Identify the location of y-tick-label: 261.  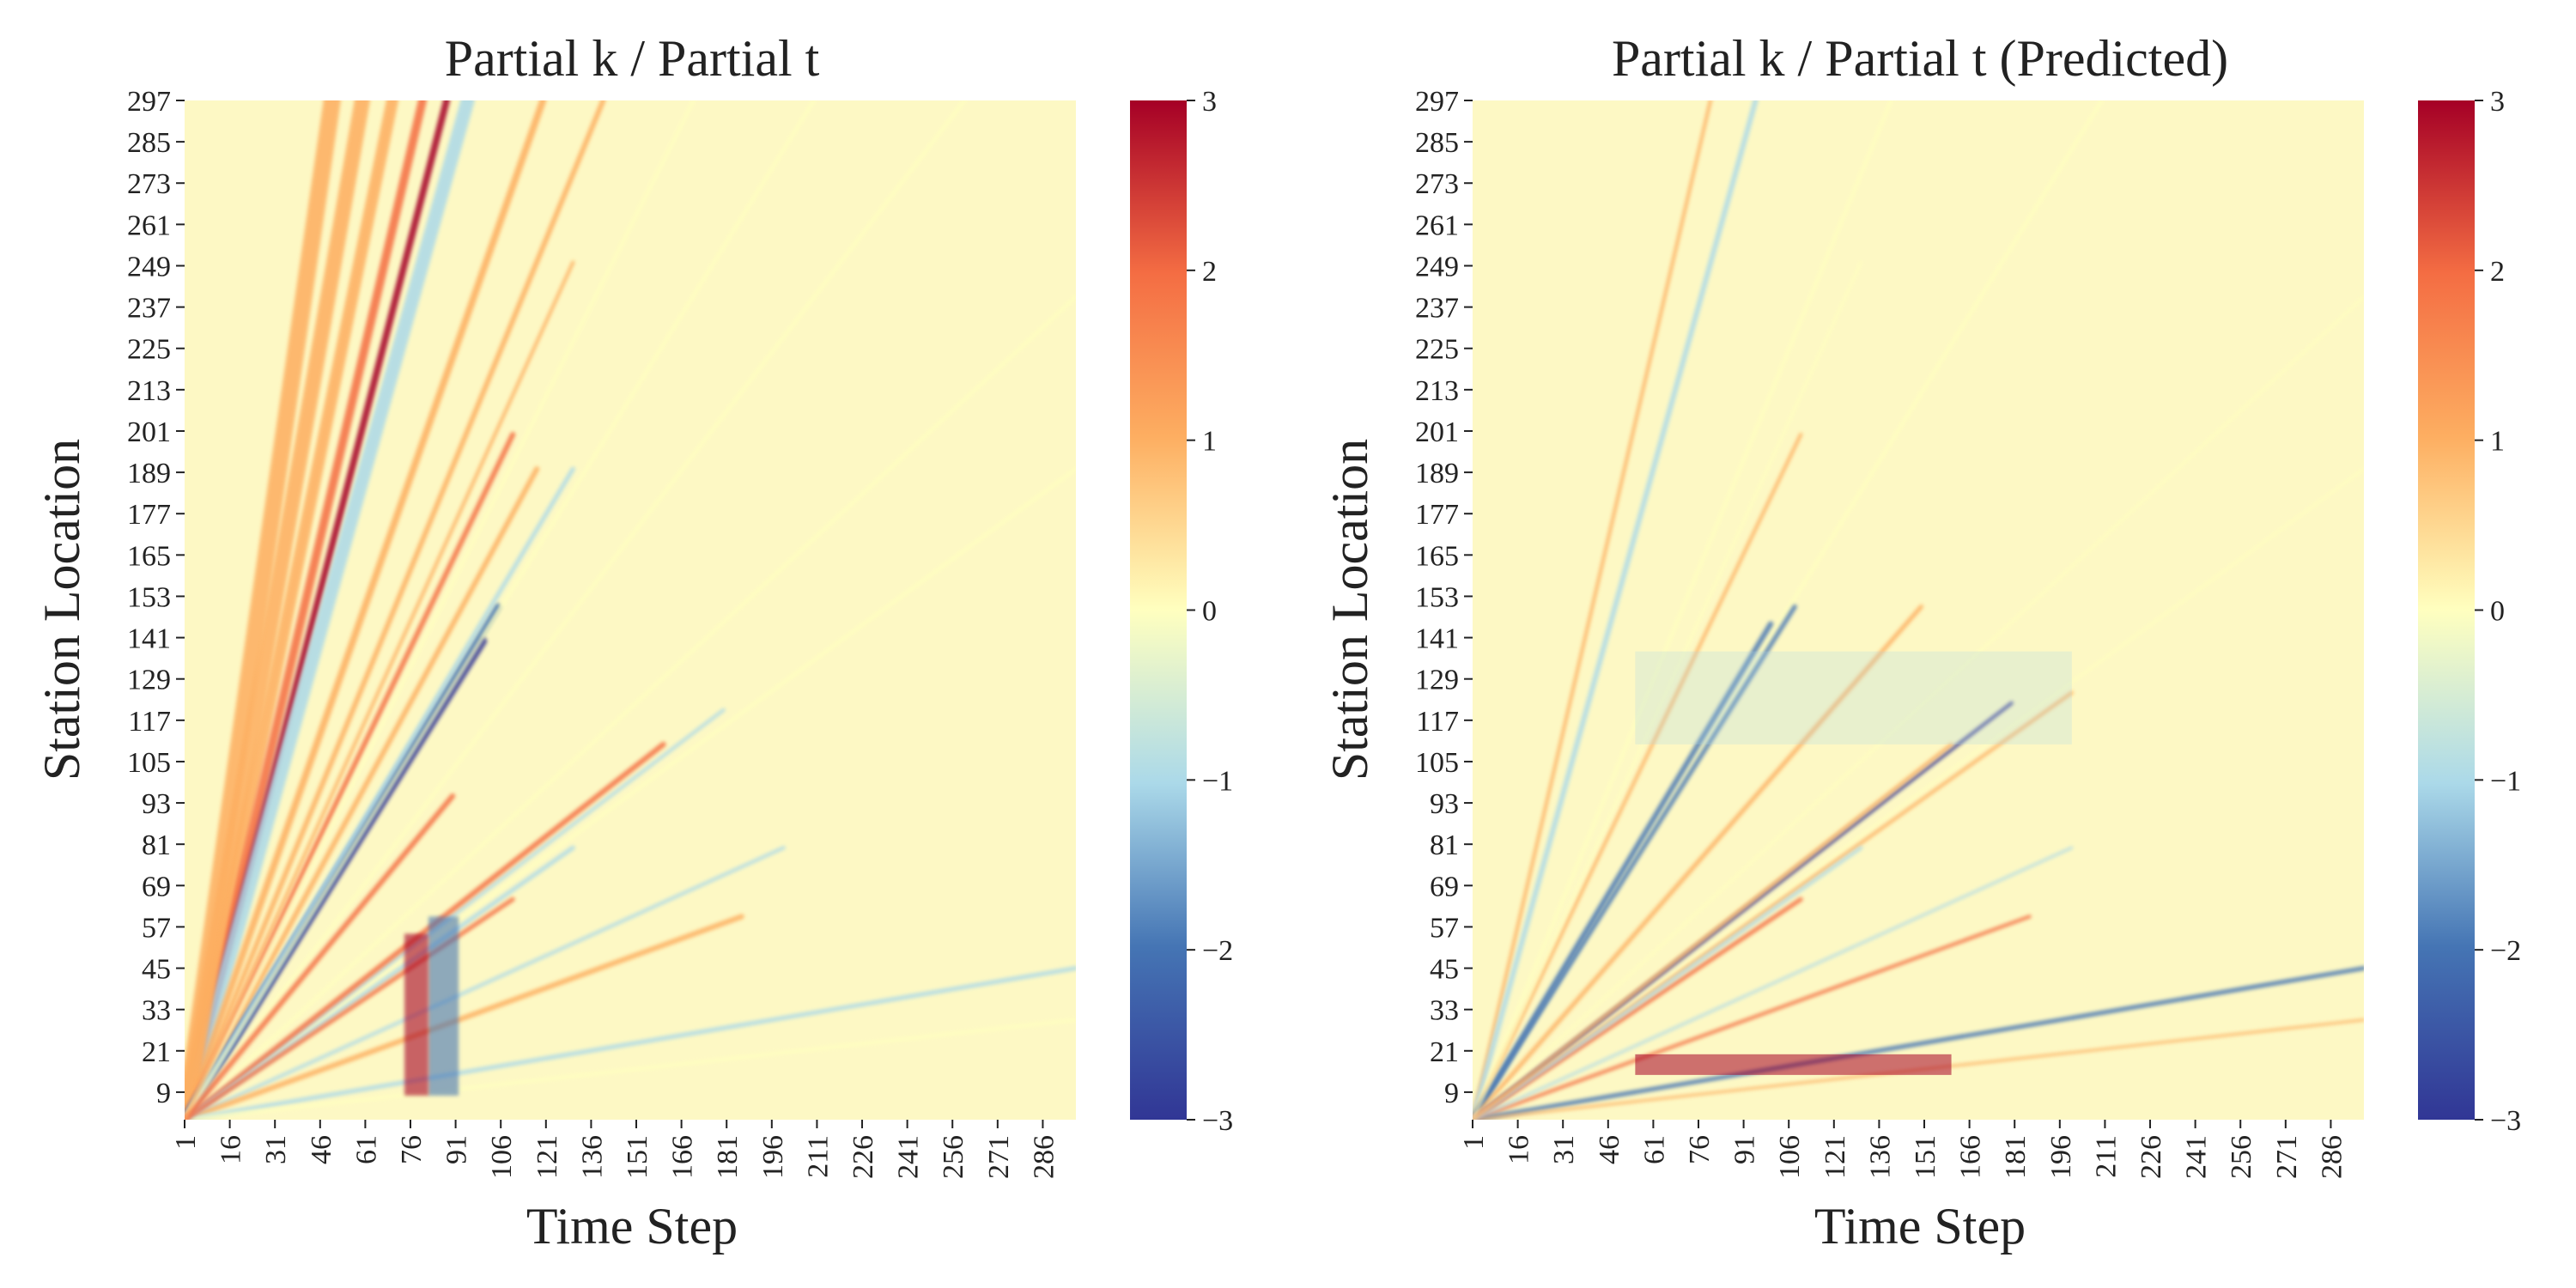
(1437, 226).